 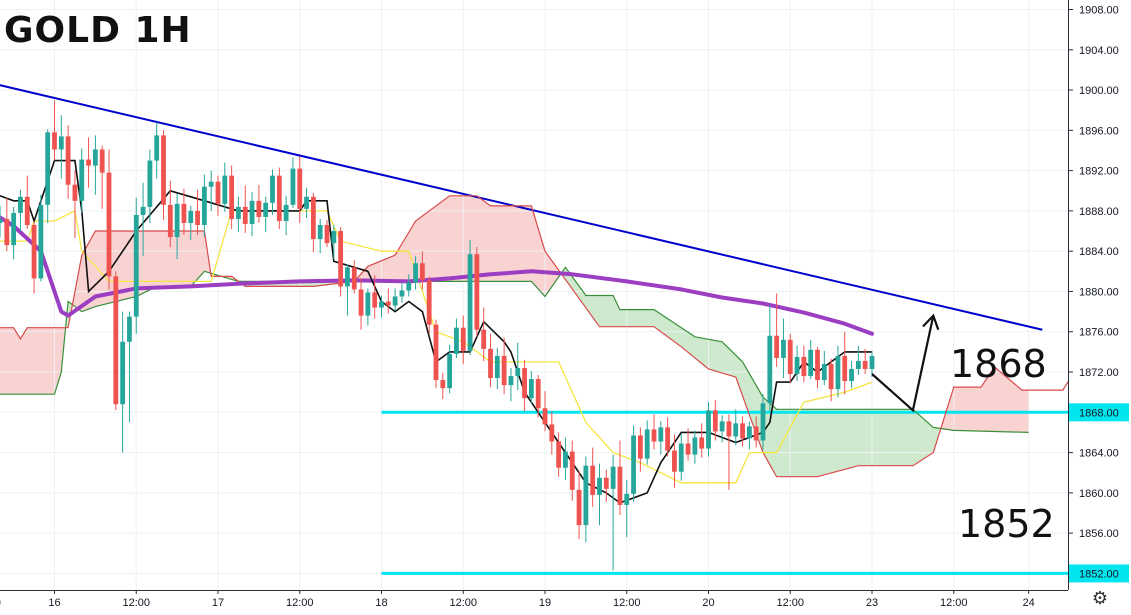 I want to click on time-tick-label: :00, so click(x=0, y=603).